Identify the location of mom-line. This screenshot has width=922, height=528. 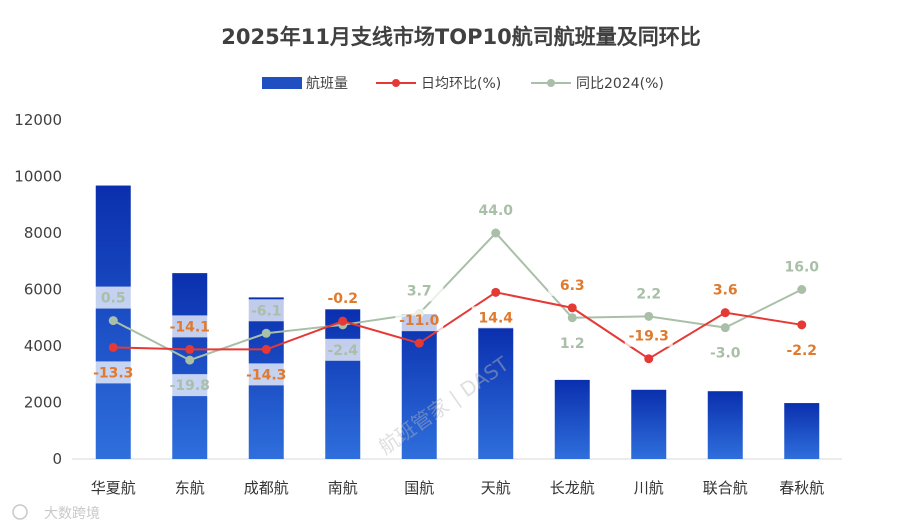
(457, 325).